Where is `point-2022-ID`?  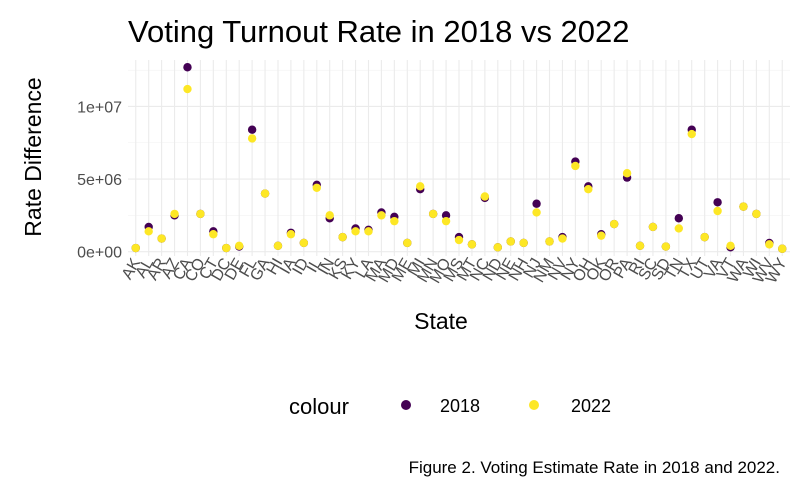 point-2022-ID is located at coordinates (304, 243).